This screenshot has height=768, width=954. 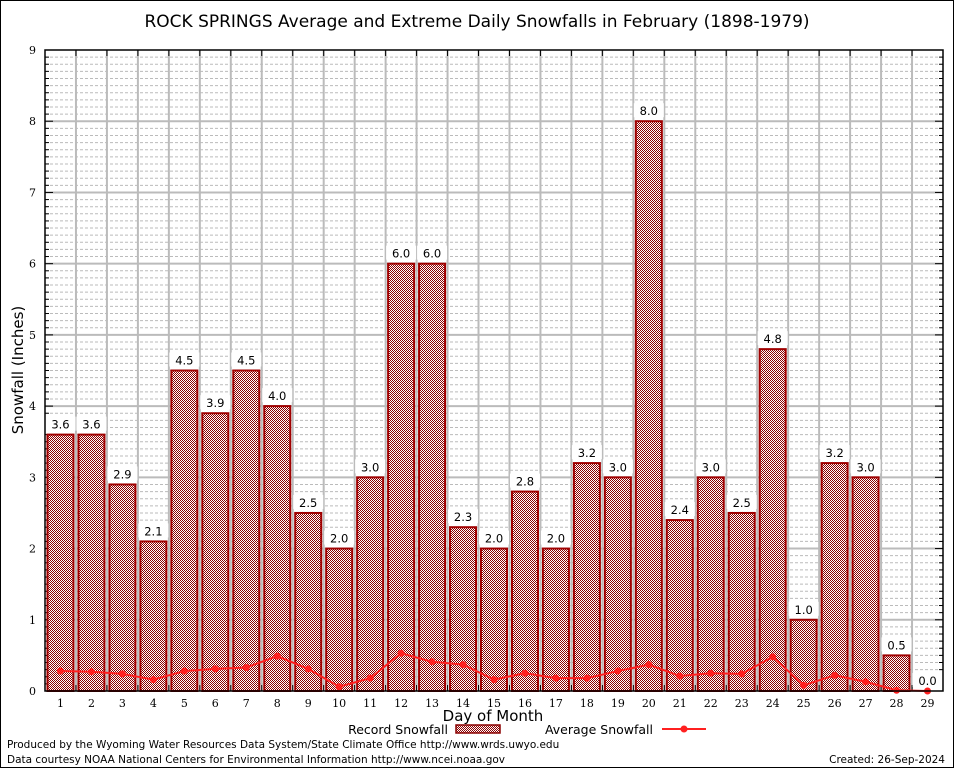 What do you see at coordinates (928, 703) in the screenshot?
I see `x-tick-label: 29` at bounding box center [928, 703].